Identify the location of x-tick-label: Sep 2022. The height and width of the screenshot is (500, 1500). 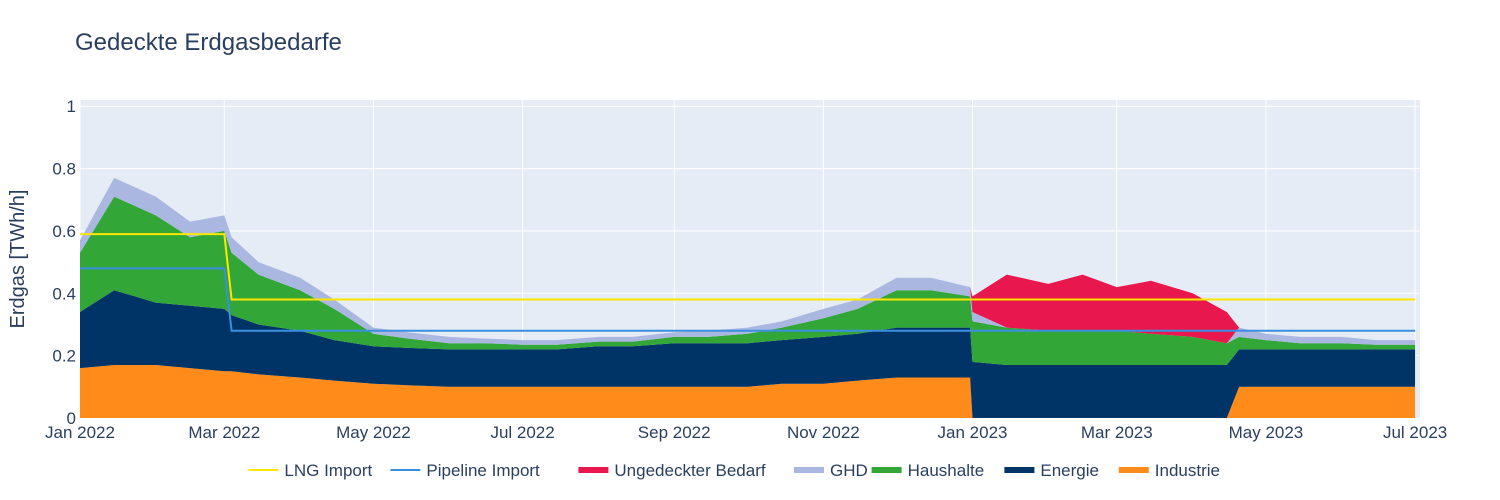
(674, 432).